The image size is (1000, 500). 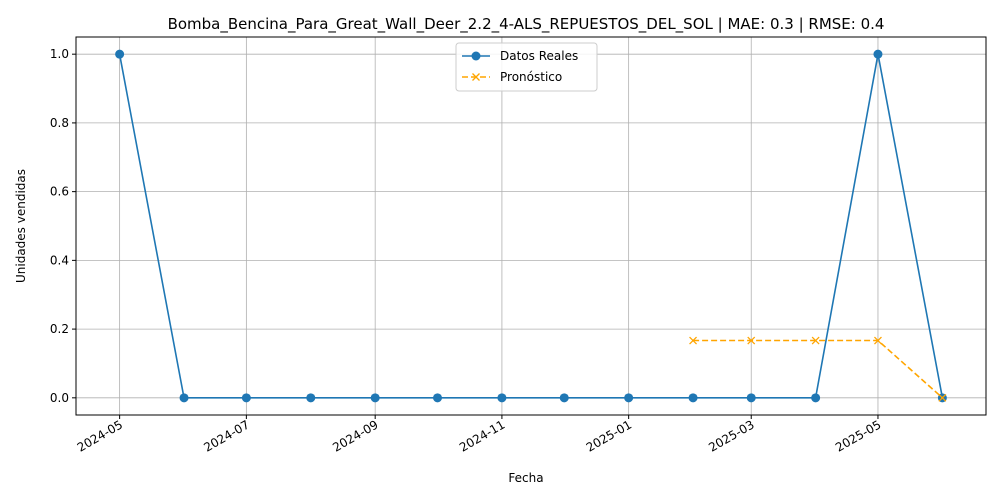 What do you see at coordinates (858, 435) in the screenshot?
I see `x-tick-label: 2025-05` at bounding box center [858, 435].